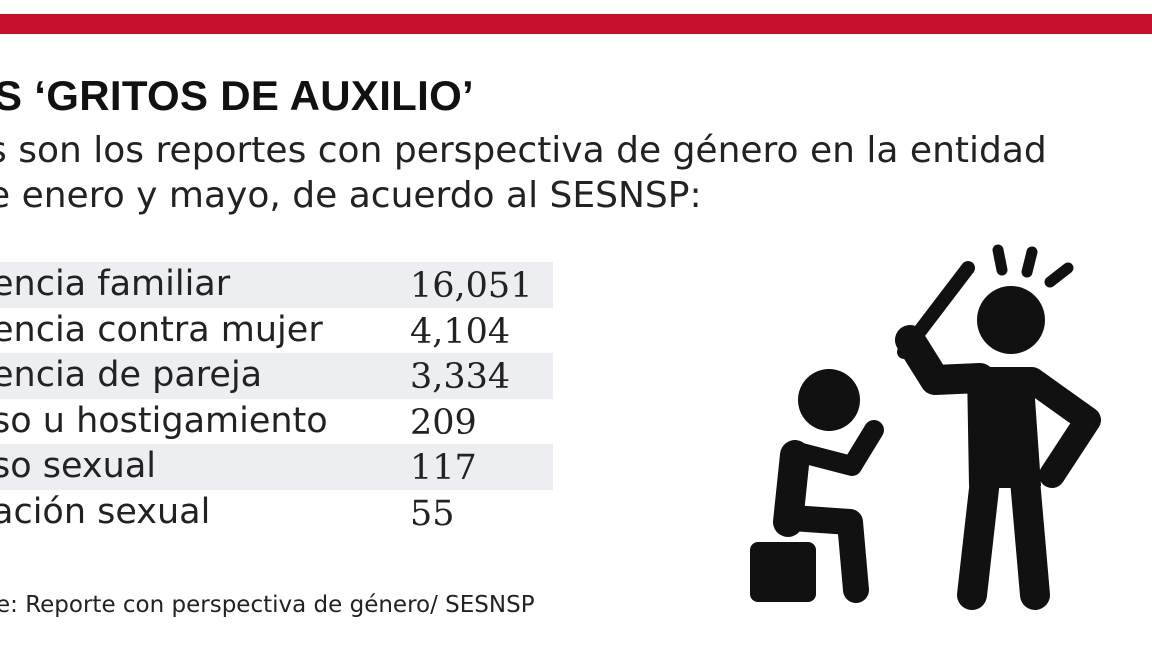 This screenshot has width=1152, height=648. What do you see at coordinates (471, 286) in the screenshot?
I see `row-value: 16,051` at bounding box center [471, 286].